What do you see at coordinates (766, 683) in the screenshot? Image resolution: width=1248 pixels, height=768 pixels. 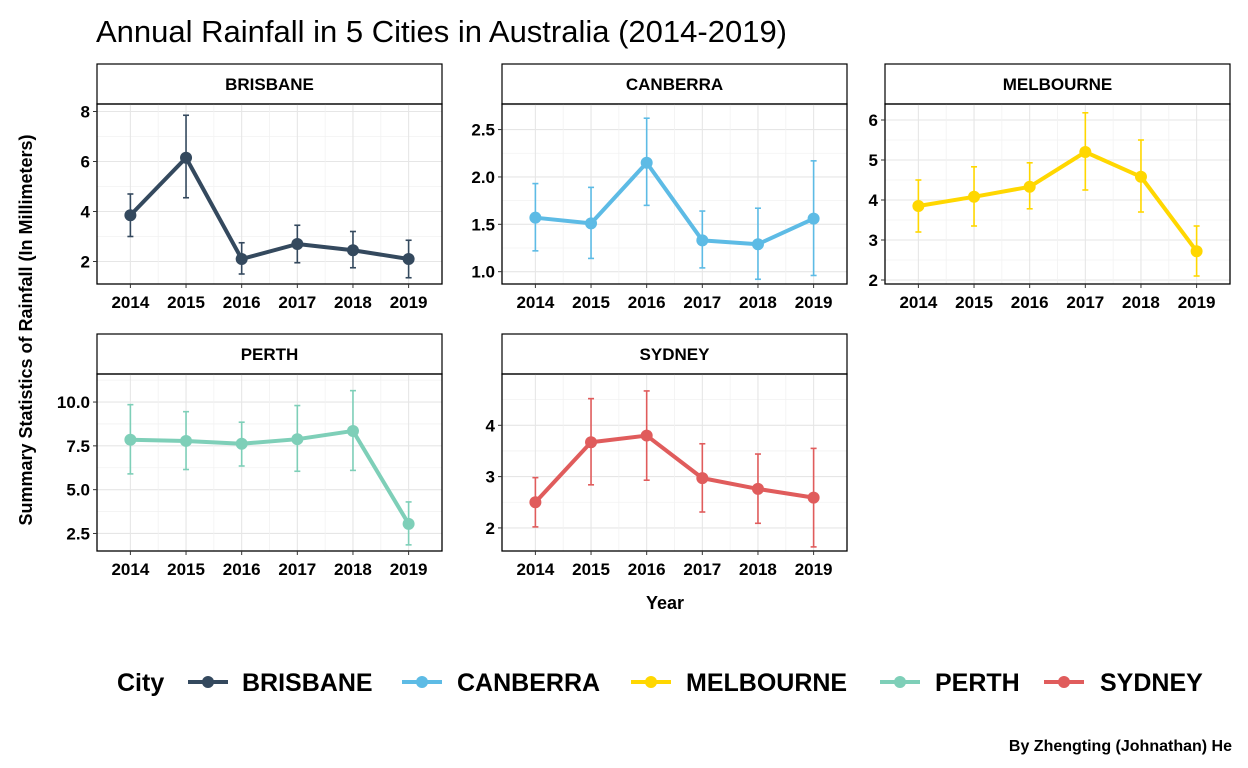 I see `legend-label: MELBOURNE` at bounding box center [766, 683].